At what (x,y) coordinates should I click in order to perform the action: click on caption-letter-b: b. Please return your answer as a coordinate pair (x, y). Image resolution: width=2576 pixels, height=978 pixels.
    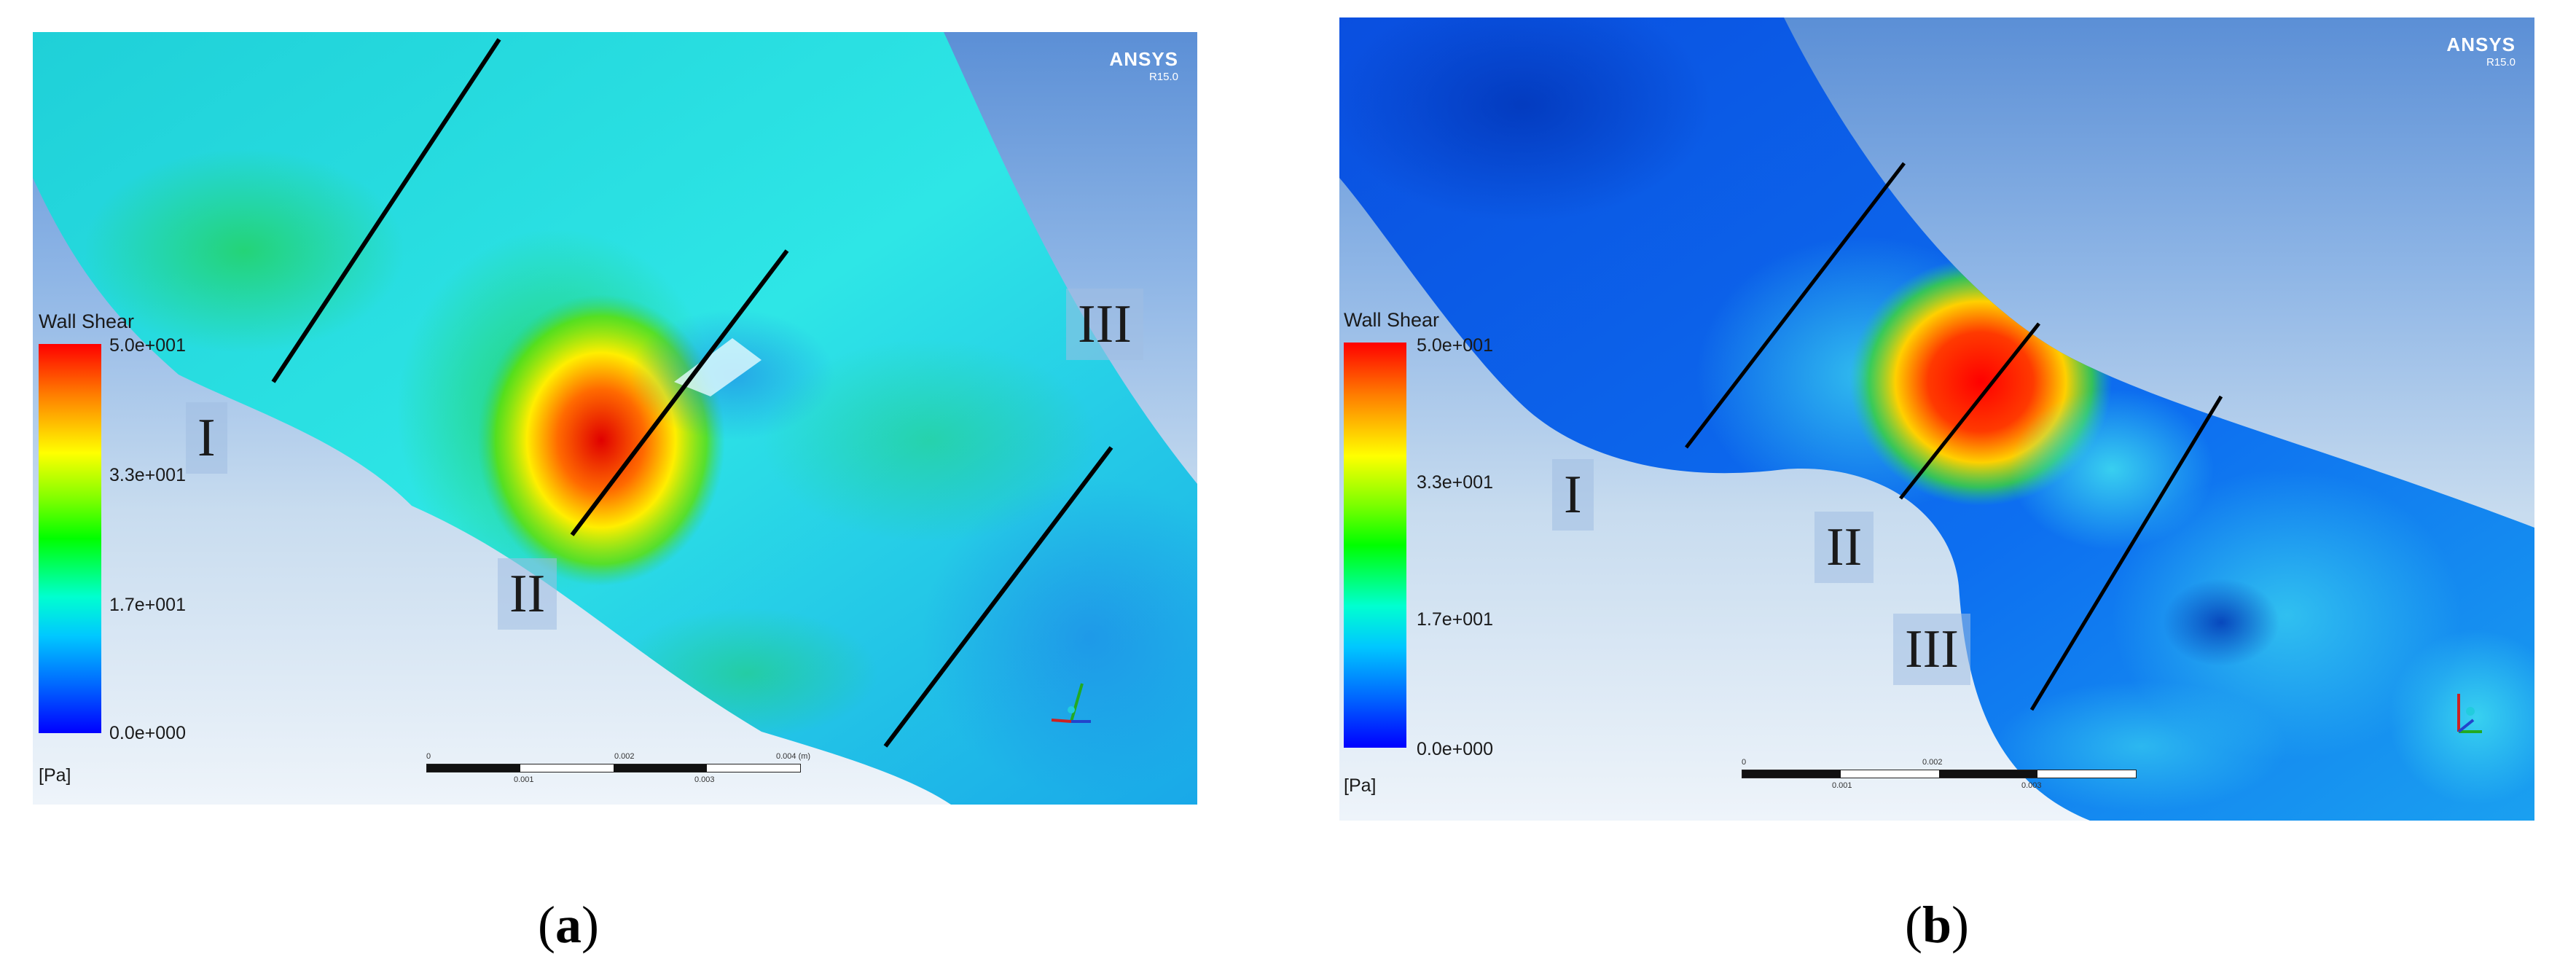
    Looking at the image, I should click on (1937, 925).